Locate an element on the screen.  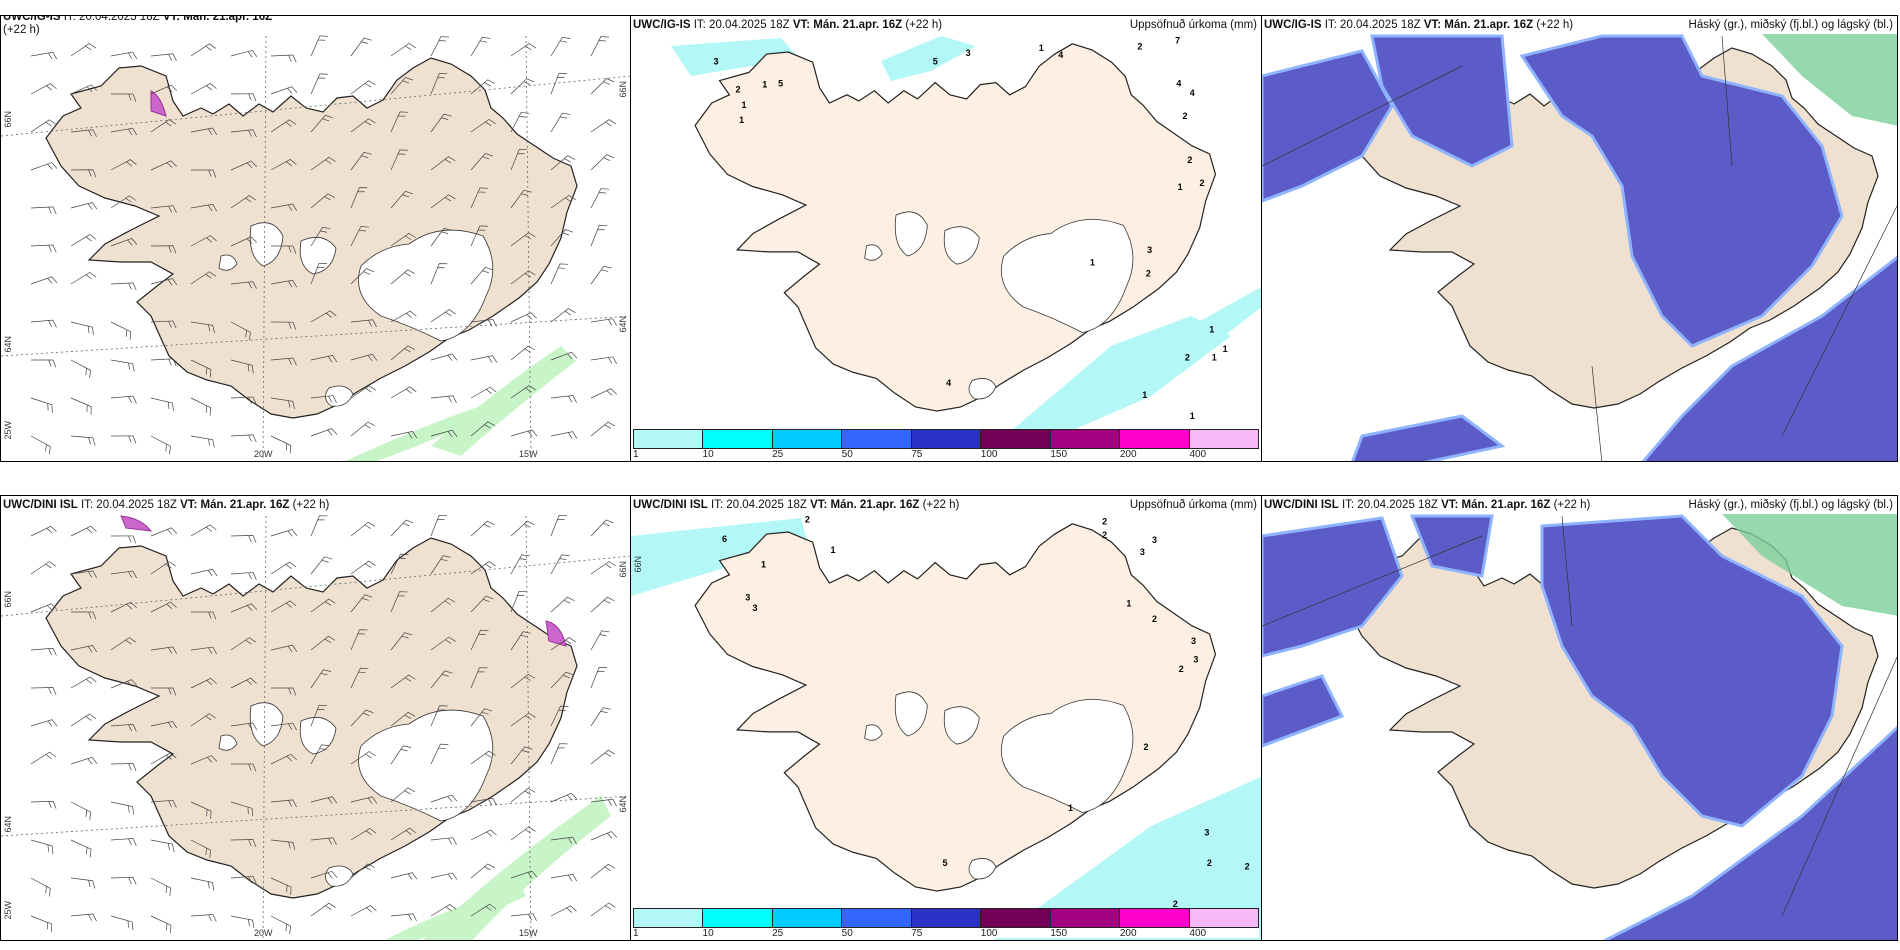
lat-label-64n-right: 64N is located at coordinates (623, 804).